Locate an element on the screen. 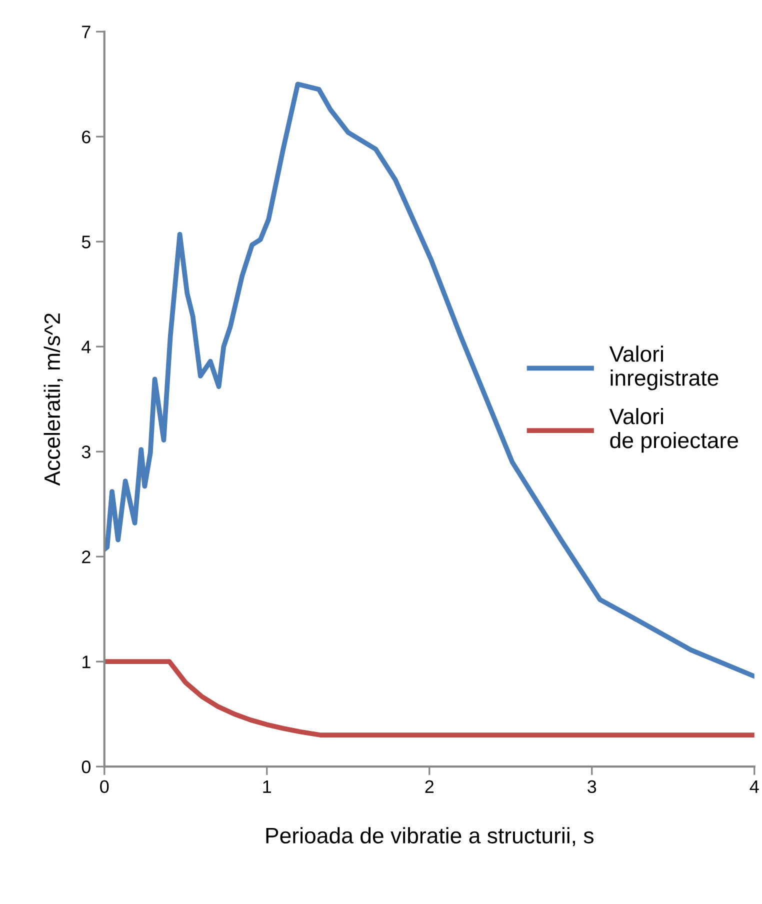 This screenshot has height=904, width=762. y-tick-label: 2 is located at coordinates (86, 557).